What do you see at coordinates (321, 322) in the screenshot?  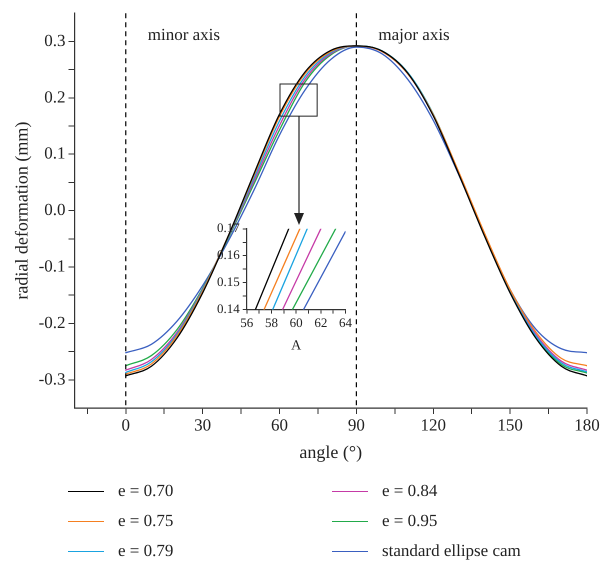 I see `x-tick-label: 62` at bounding box center [321, 322].